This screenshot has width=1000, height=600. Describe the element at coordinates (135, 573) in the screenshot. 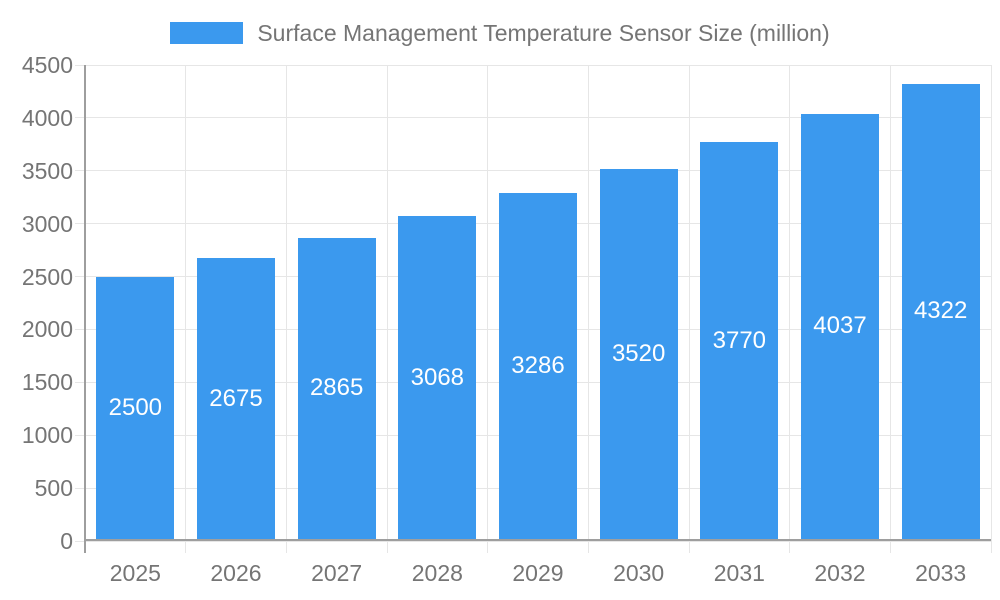

I see `x-axis-label: 2025` at that location.